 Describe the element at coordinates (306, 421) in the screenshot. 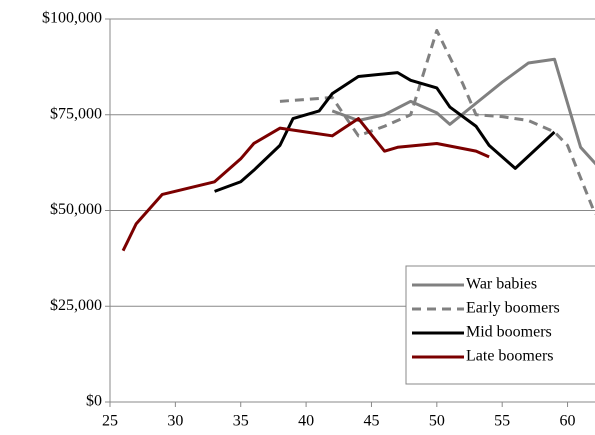

I see `x-tick-label: 40` at that location.